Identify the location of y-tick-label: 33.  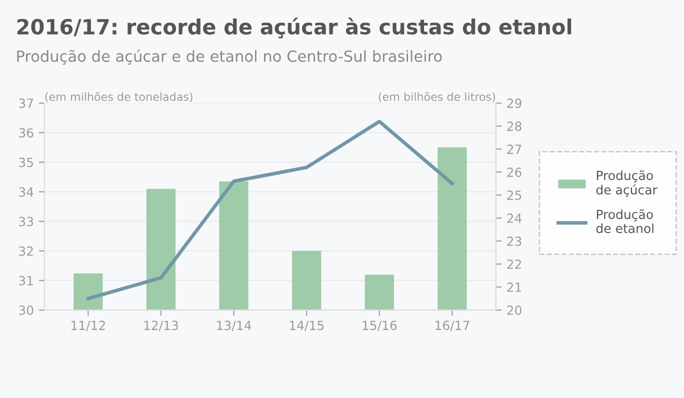
(26, 221).